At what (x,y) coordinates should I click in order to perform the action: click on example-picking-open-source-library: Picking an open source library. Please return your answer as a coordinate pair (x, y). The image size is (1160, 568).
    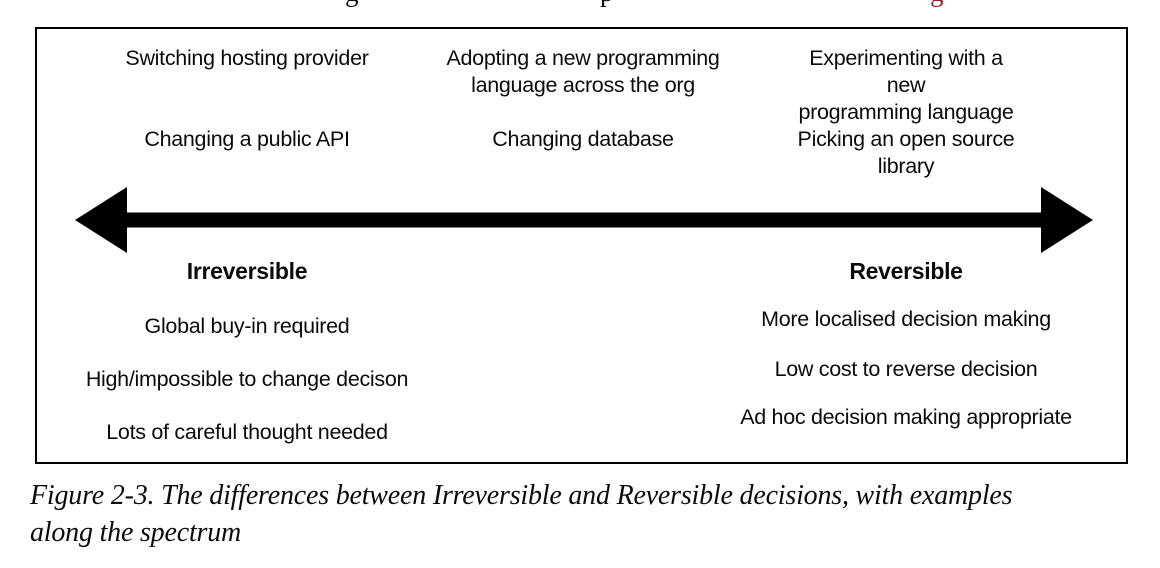
    Looking at the image, I should click on (906, 152).